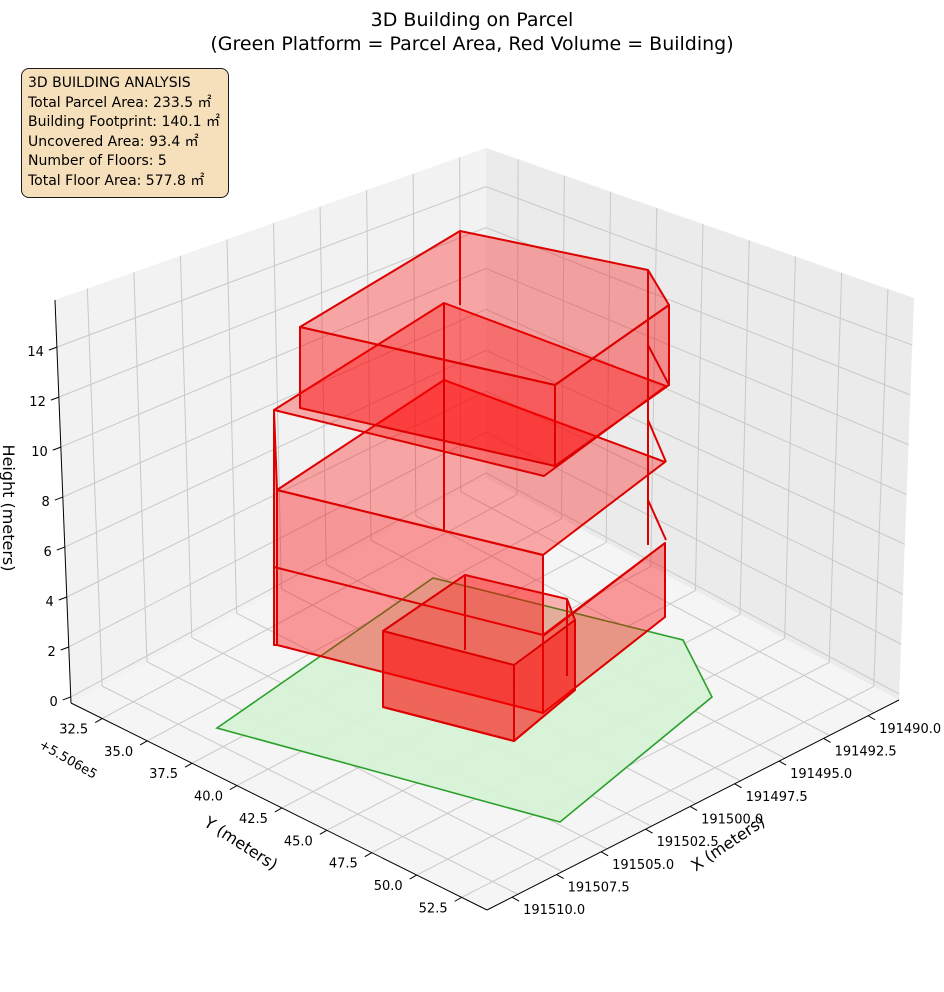 This screenshot has width=944, height=992. Describe the element at coordinates (50, 602) in the screenshot. I see `z-tick-label: 4` at that location.